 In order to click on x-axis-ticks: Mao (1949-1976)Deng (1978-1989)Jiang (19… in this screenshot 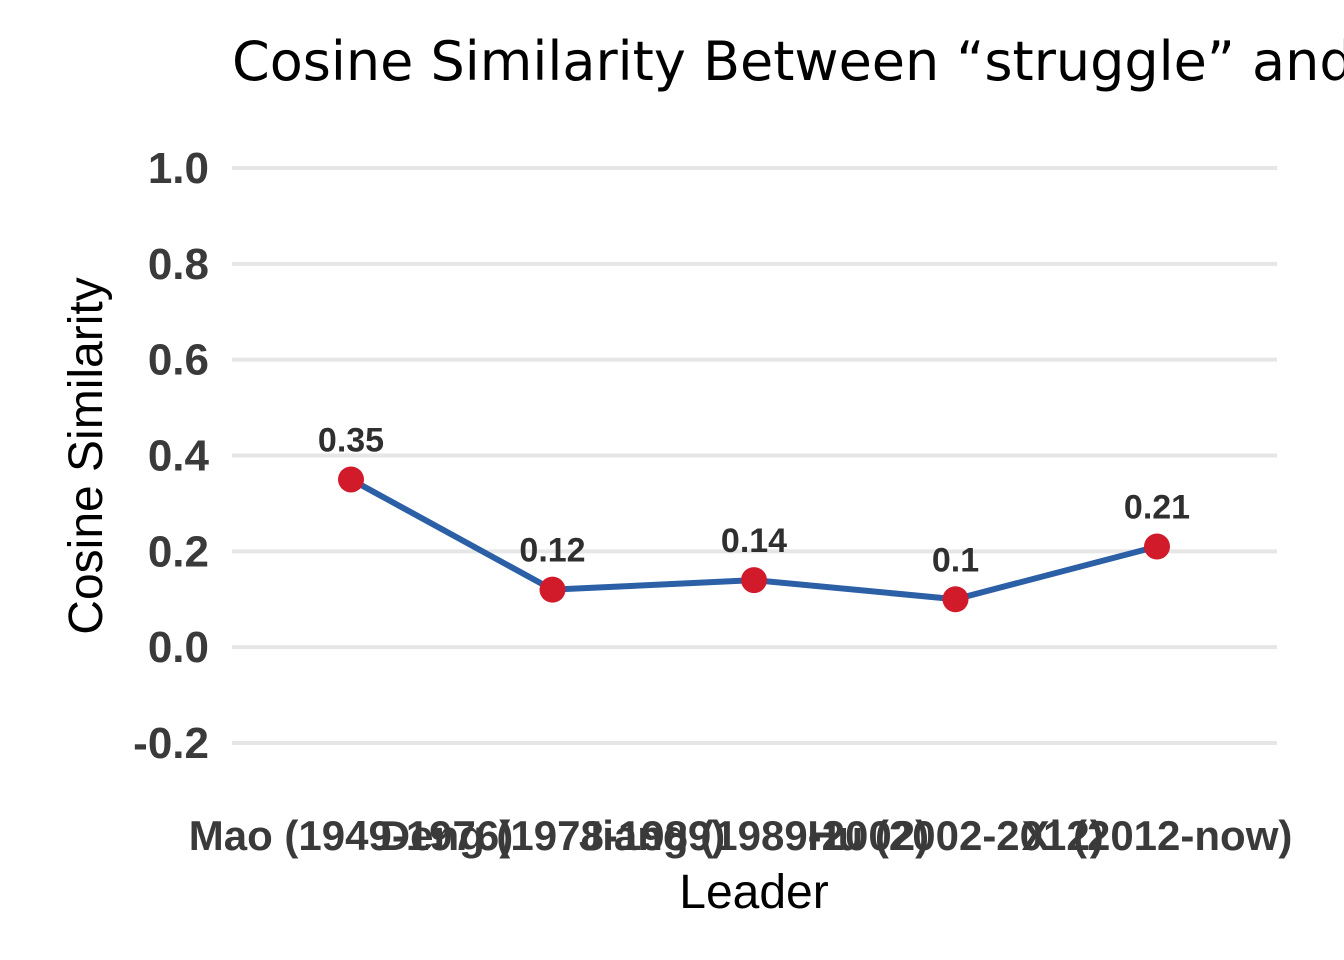, I will do `click(741, 835)`.